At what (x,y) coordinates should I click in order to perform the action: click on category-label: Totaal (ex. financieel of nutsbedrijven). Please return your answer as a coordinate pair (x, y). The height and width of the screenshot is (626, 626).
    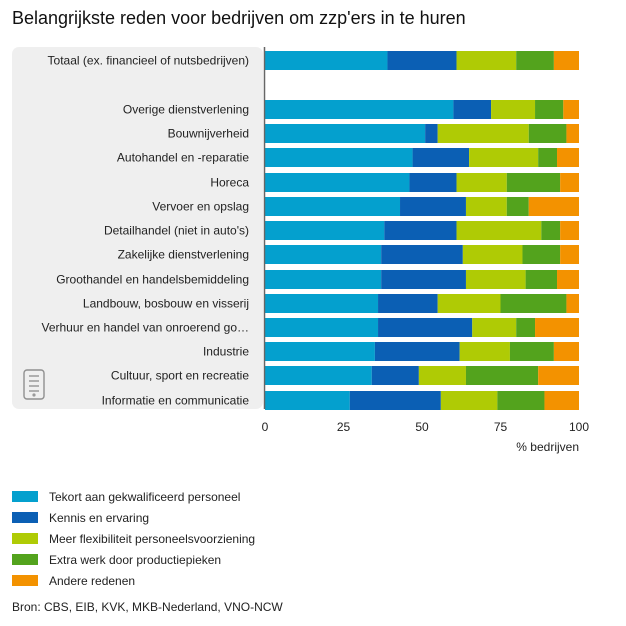
    Looking at the image, I should click on (148, 61).